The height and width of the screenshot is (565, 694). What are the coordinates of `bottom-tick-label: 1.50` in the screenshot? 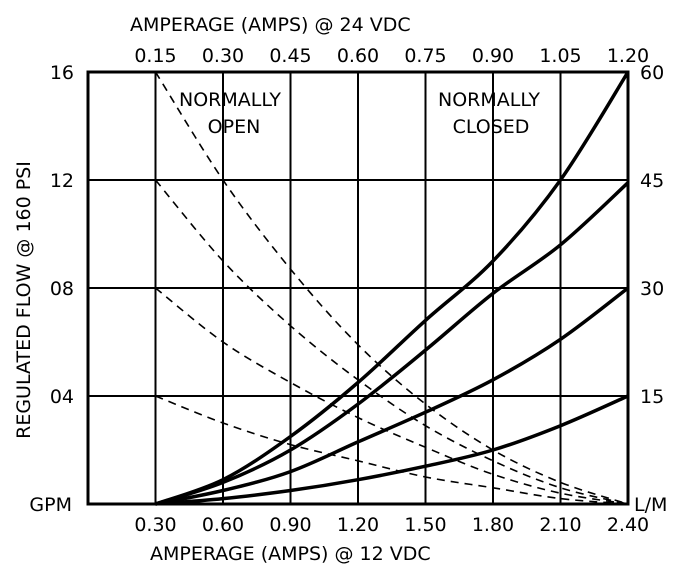 It's located at (425, 525).